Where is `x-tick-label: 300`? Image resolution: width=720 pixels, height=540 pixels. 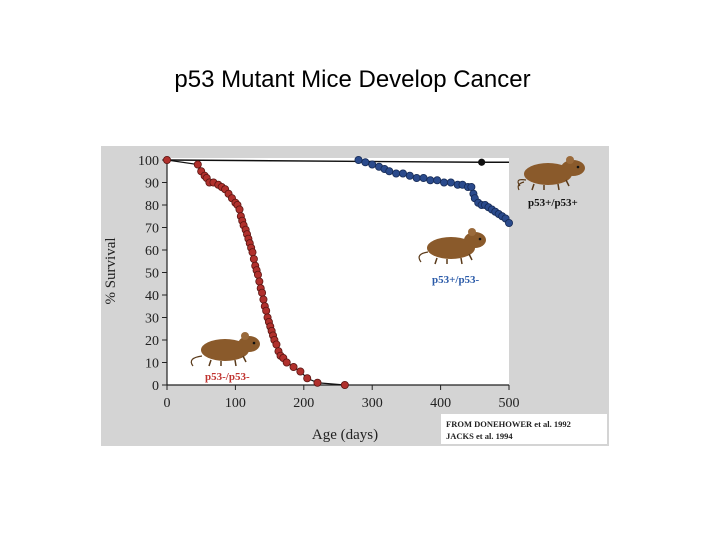 x-tick-label: 300 is located at coordinates (372, 403).